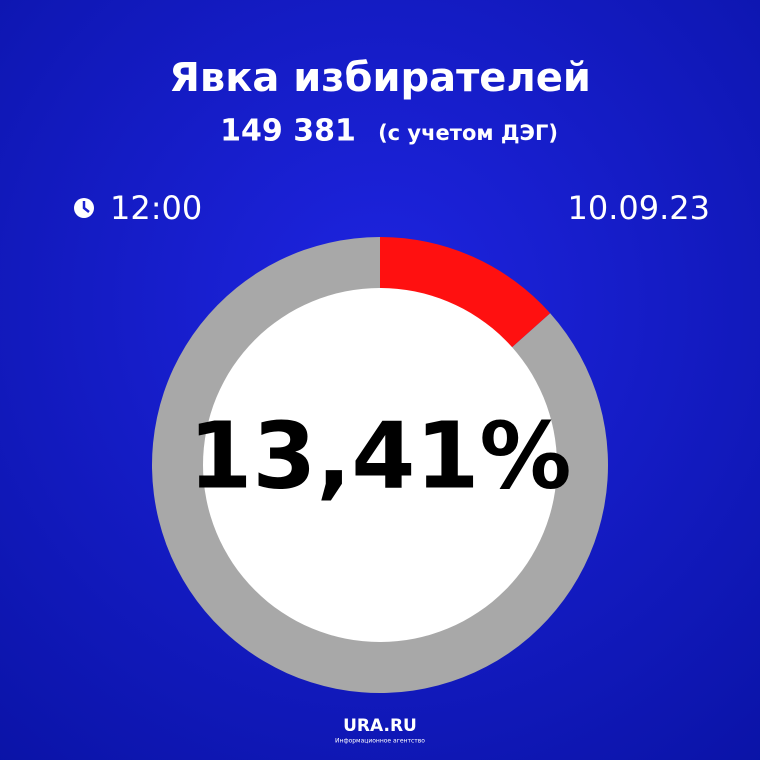 The width and height of the screenshot is (760, 760). Describe the element at coordinates (380, 78) in the screenshot. I see `chart-title: Явка избирателей` at that location.